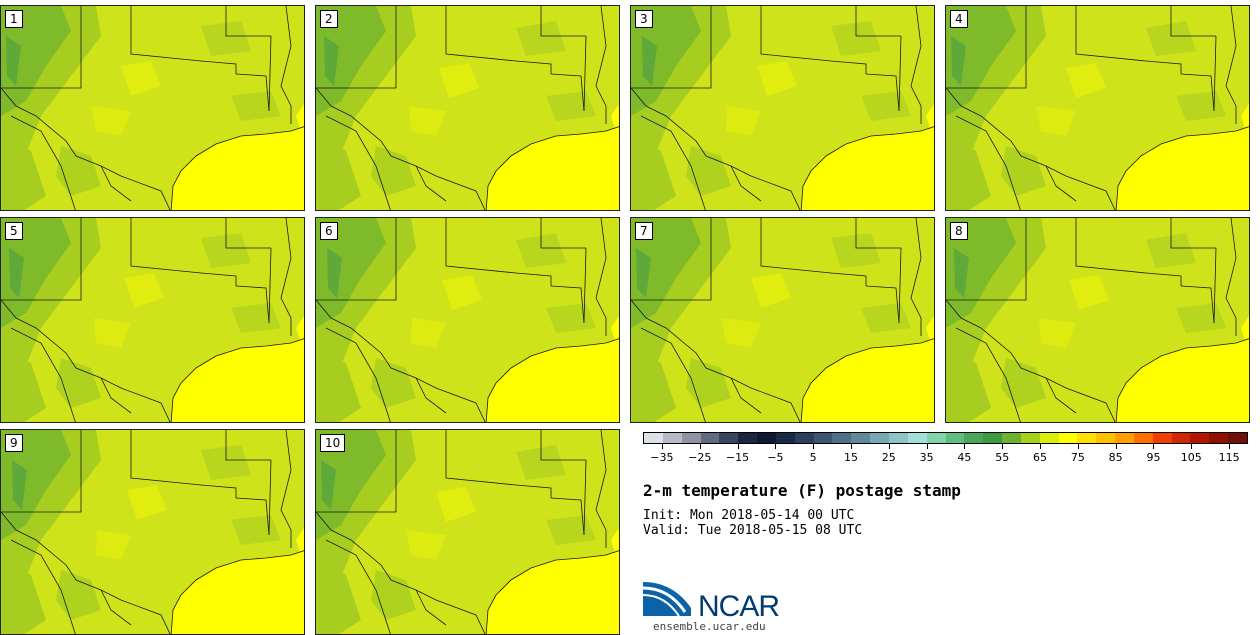 The height and width of the screenshot is (635, 1260). Describe the element at coordinates (749, 515) in the screenshot. I see `init-time: Init: Mon 2018-05-14 00 UTC` at that location.